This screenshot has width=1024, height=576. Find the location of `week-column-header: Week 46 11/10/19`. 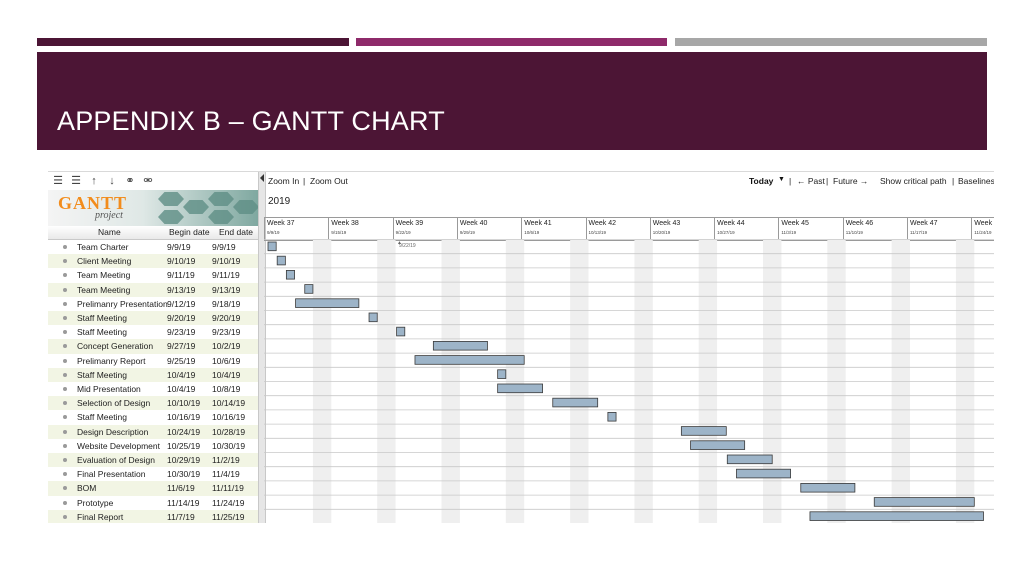

week-column-header: Week 46 11/10/19 is located at coordinates (875, 229).